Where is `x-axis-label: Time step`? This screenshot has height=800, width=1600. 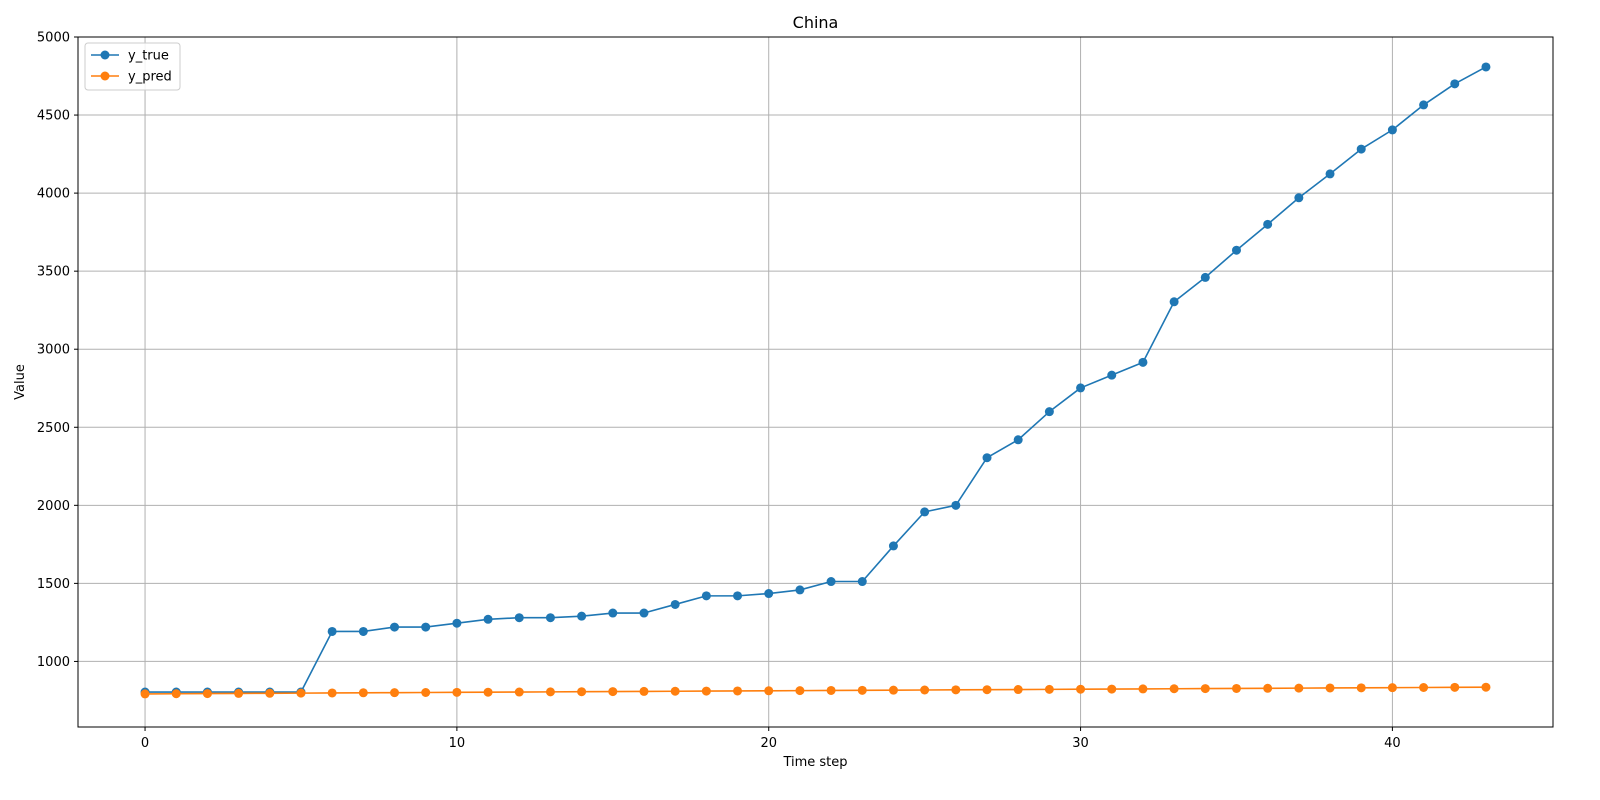 x-axis-label: Time step is located at coordinates (814, 762).